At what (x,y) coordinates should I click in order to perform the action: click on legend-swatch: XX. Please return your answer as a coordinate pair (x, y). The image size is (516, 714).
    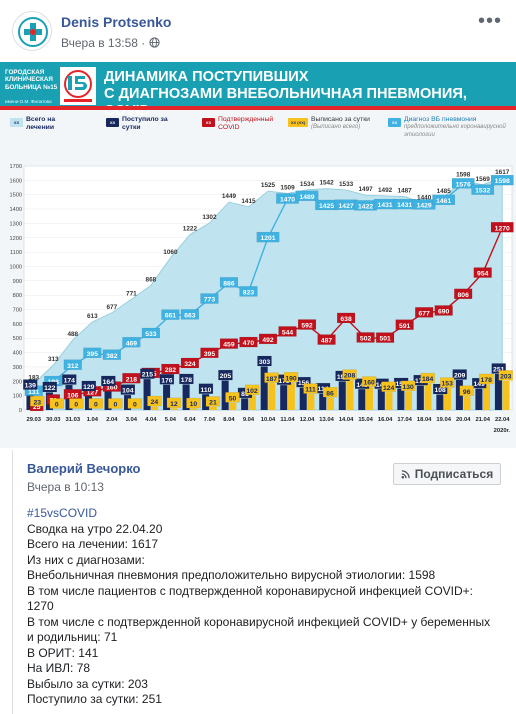
    Looking at the image, I should click on (394, 122).